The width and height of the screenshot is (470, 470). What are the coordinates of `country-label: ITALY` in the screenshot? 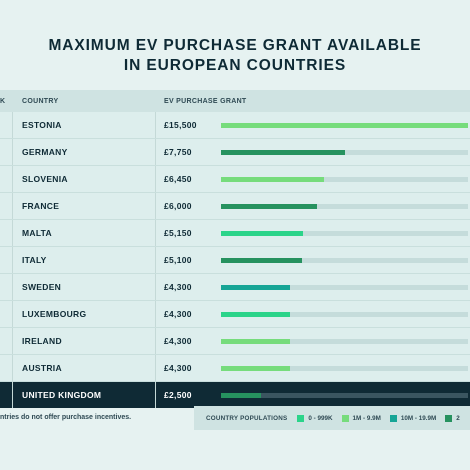 It's located at (34, 260).